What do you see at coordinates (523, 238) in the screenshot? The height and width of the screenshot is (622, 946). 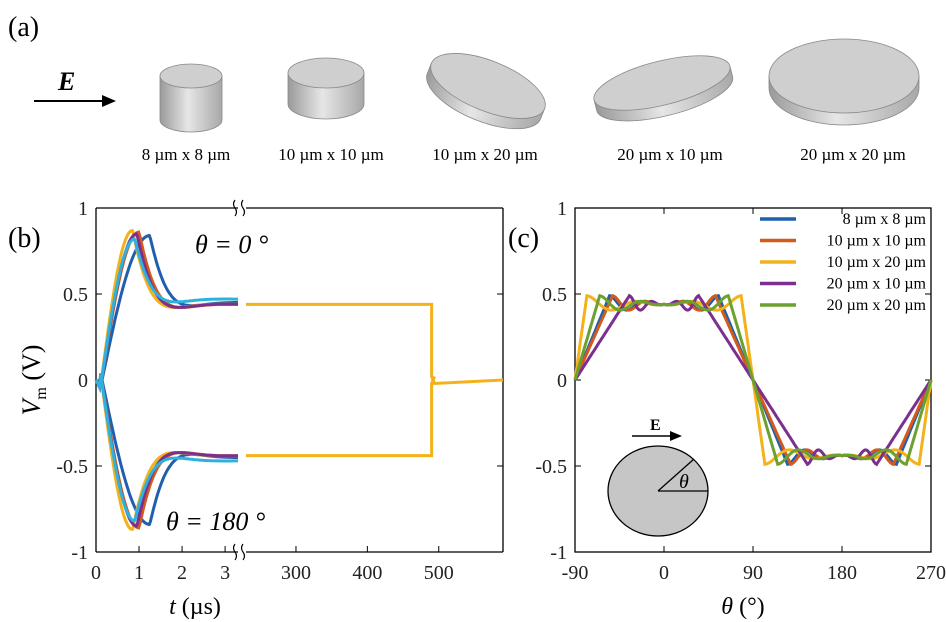 I see `panel-c-label: (c)` at bounding box center [523, 238].